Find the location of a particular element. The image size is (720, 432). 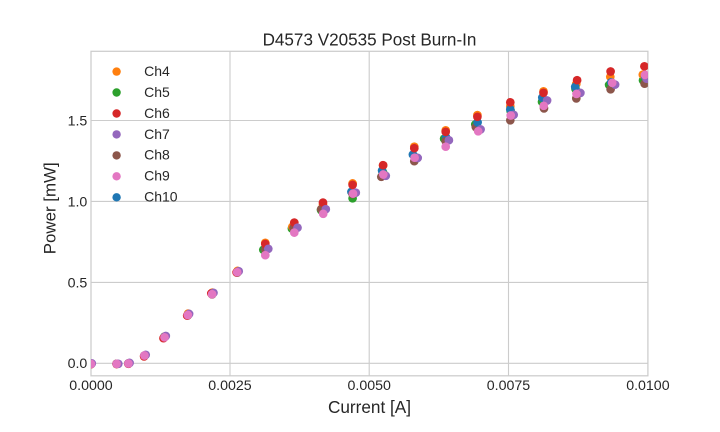

svg-text: Ch10 is located at coordinates (161, 197).